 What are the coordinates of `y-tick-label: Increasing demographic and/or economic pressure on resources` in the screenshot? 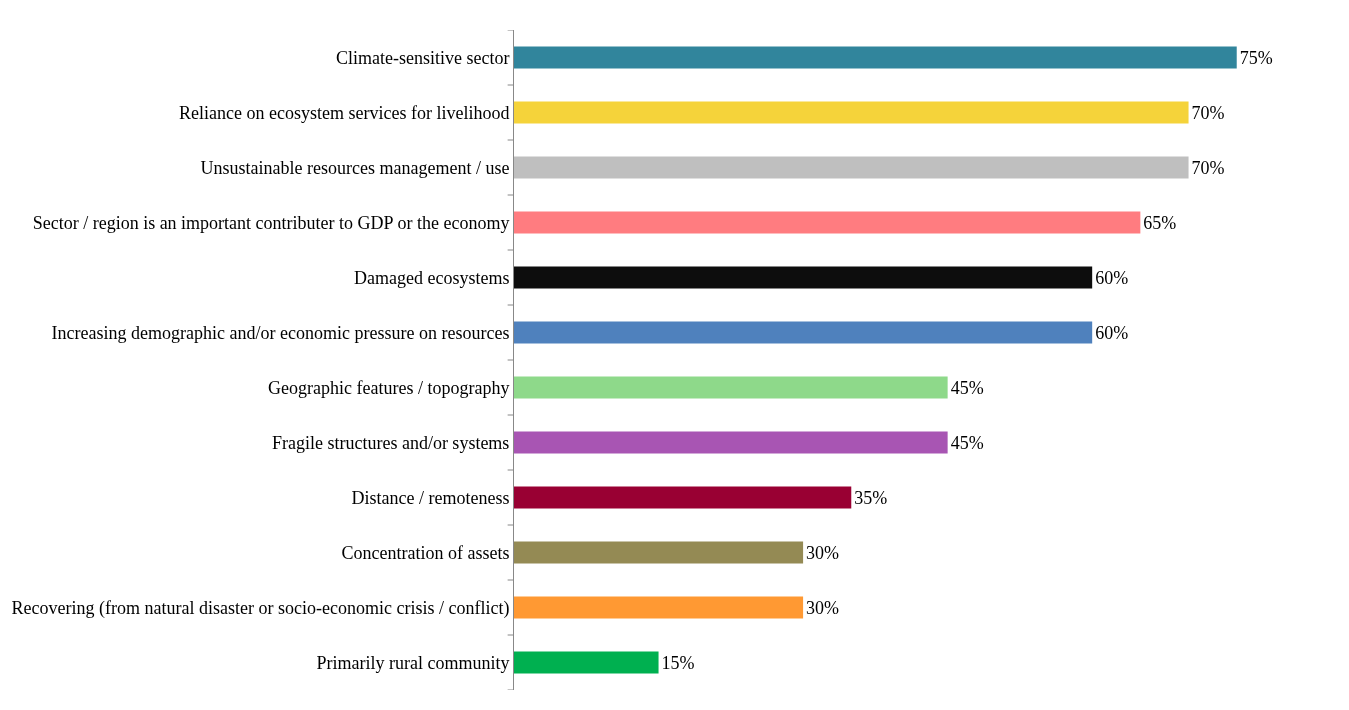 It's located at (280, 332).